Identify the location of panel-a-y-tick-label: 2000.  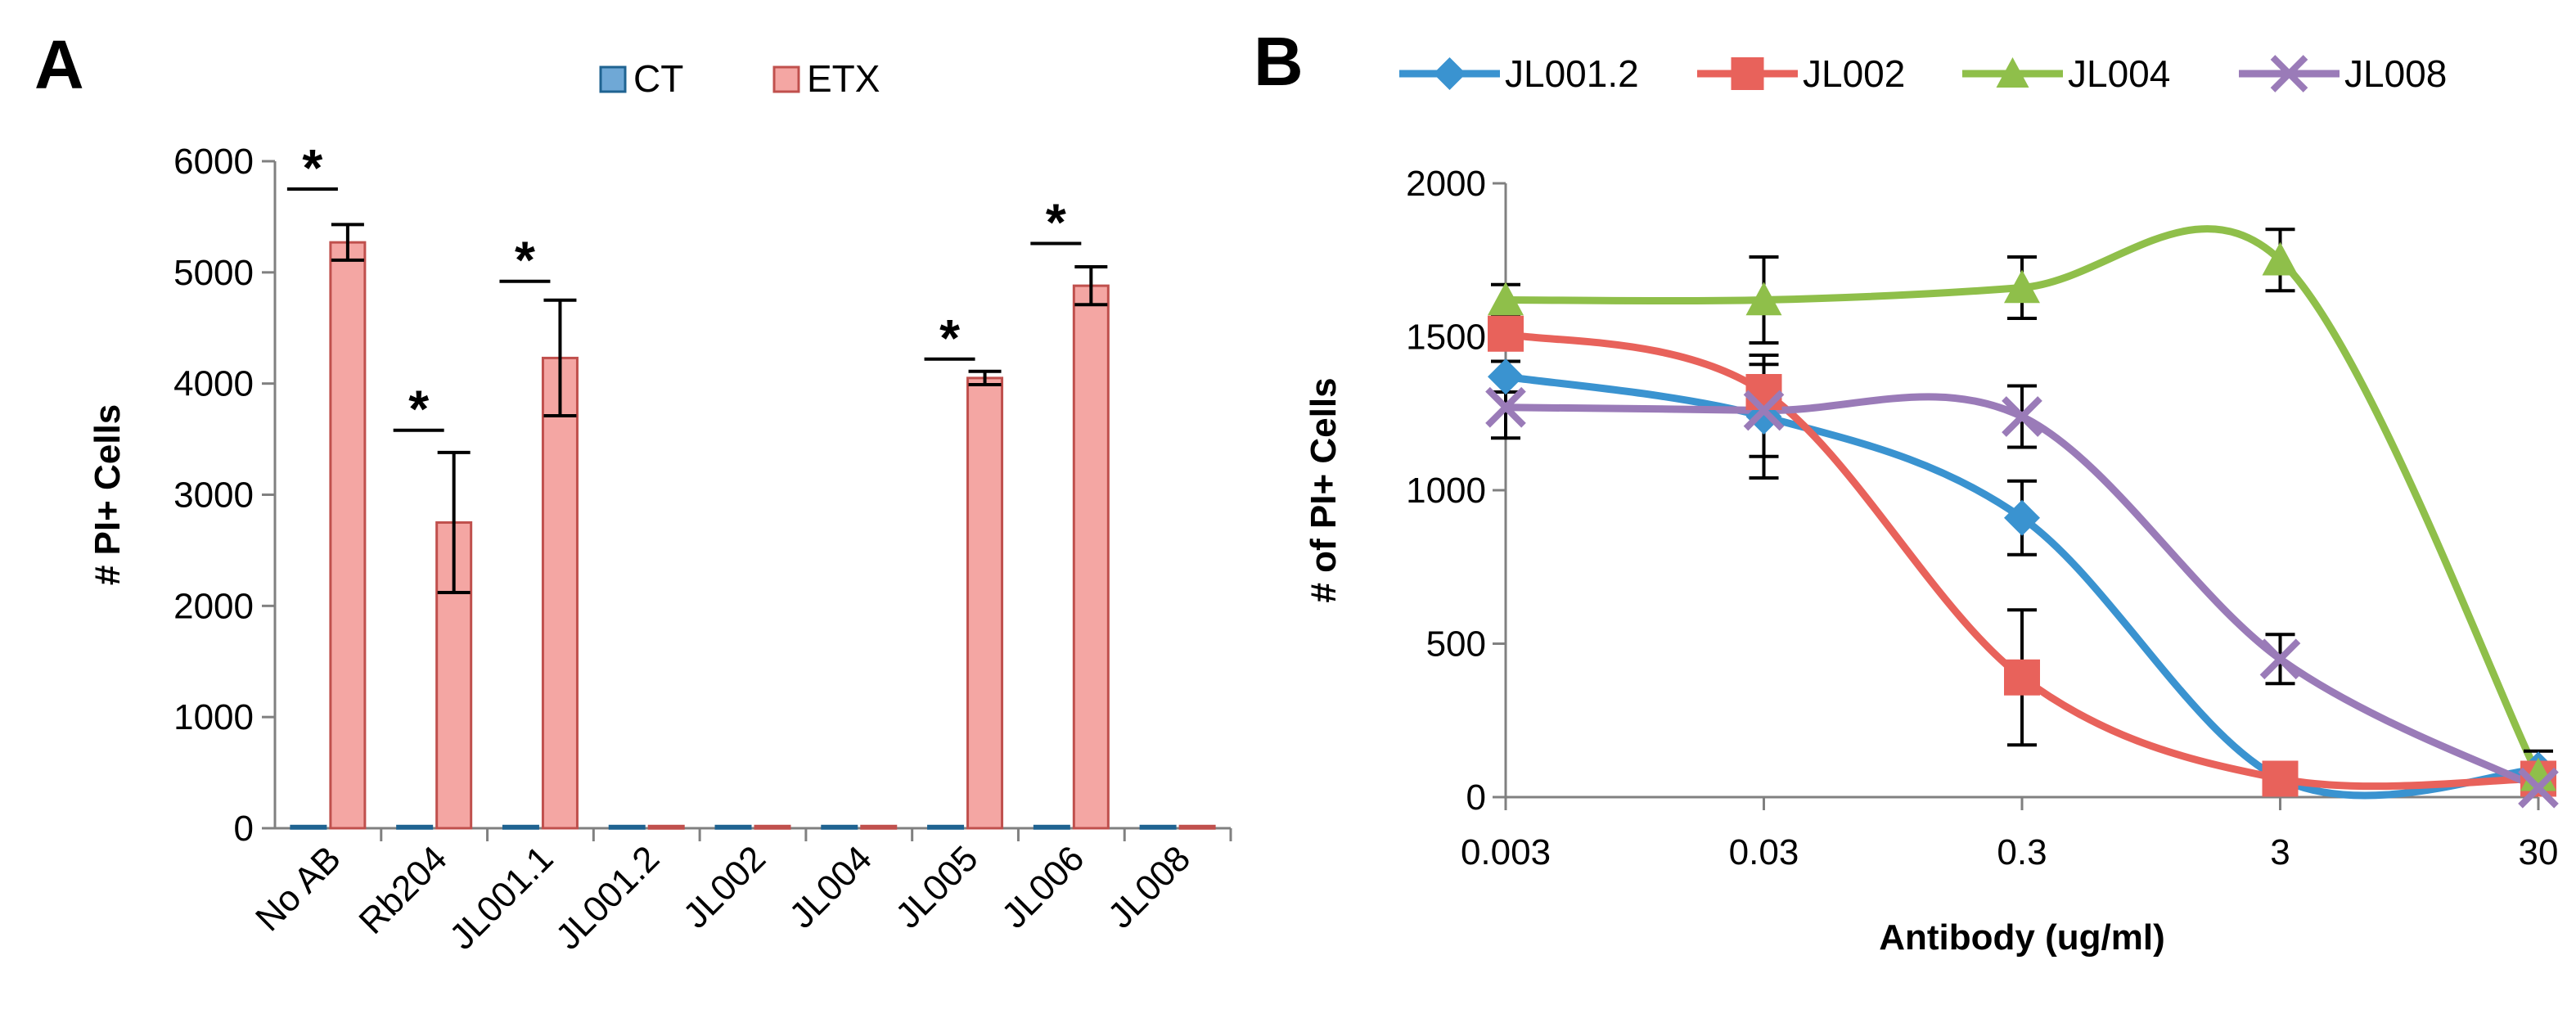
(214, 606).